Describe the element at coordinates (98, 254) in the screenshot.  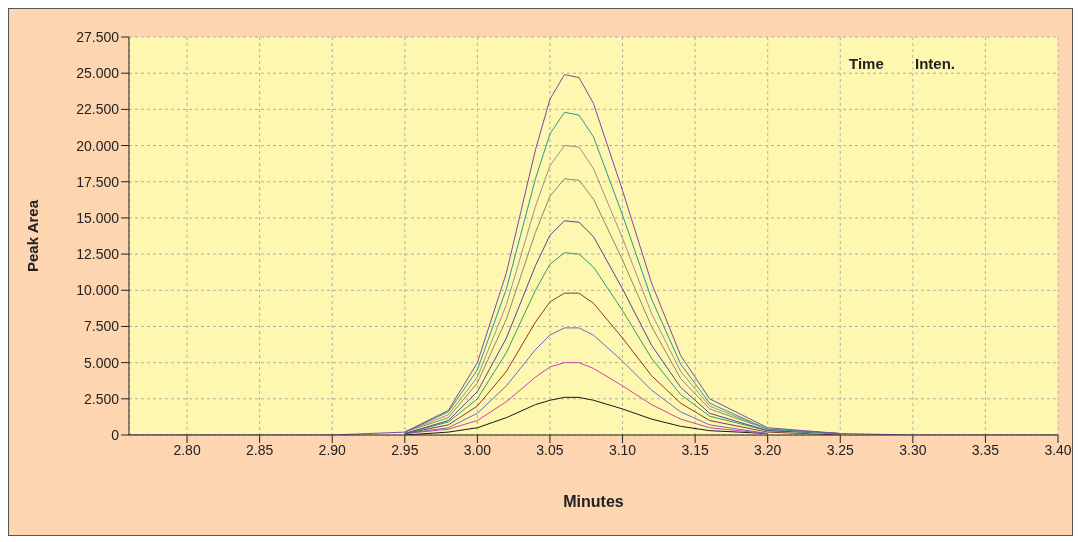
I see `y-tick-label: 12.500` at that location.